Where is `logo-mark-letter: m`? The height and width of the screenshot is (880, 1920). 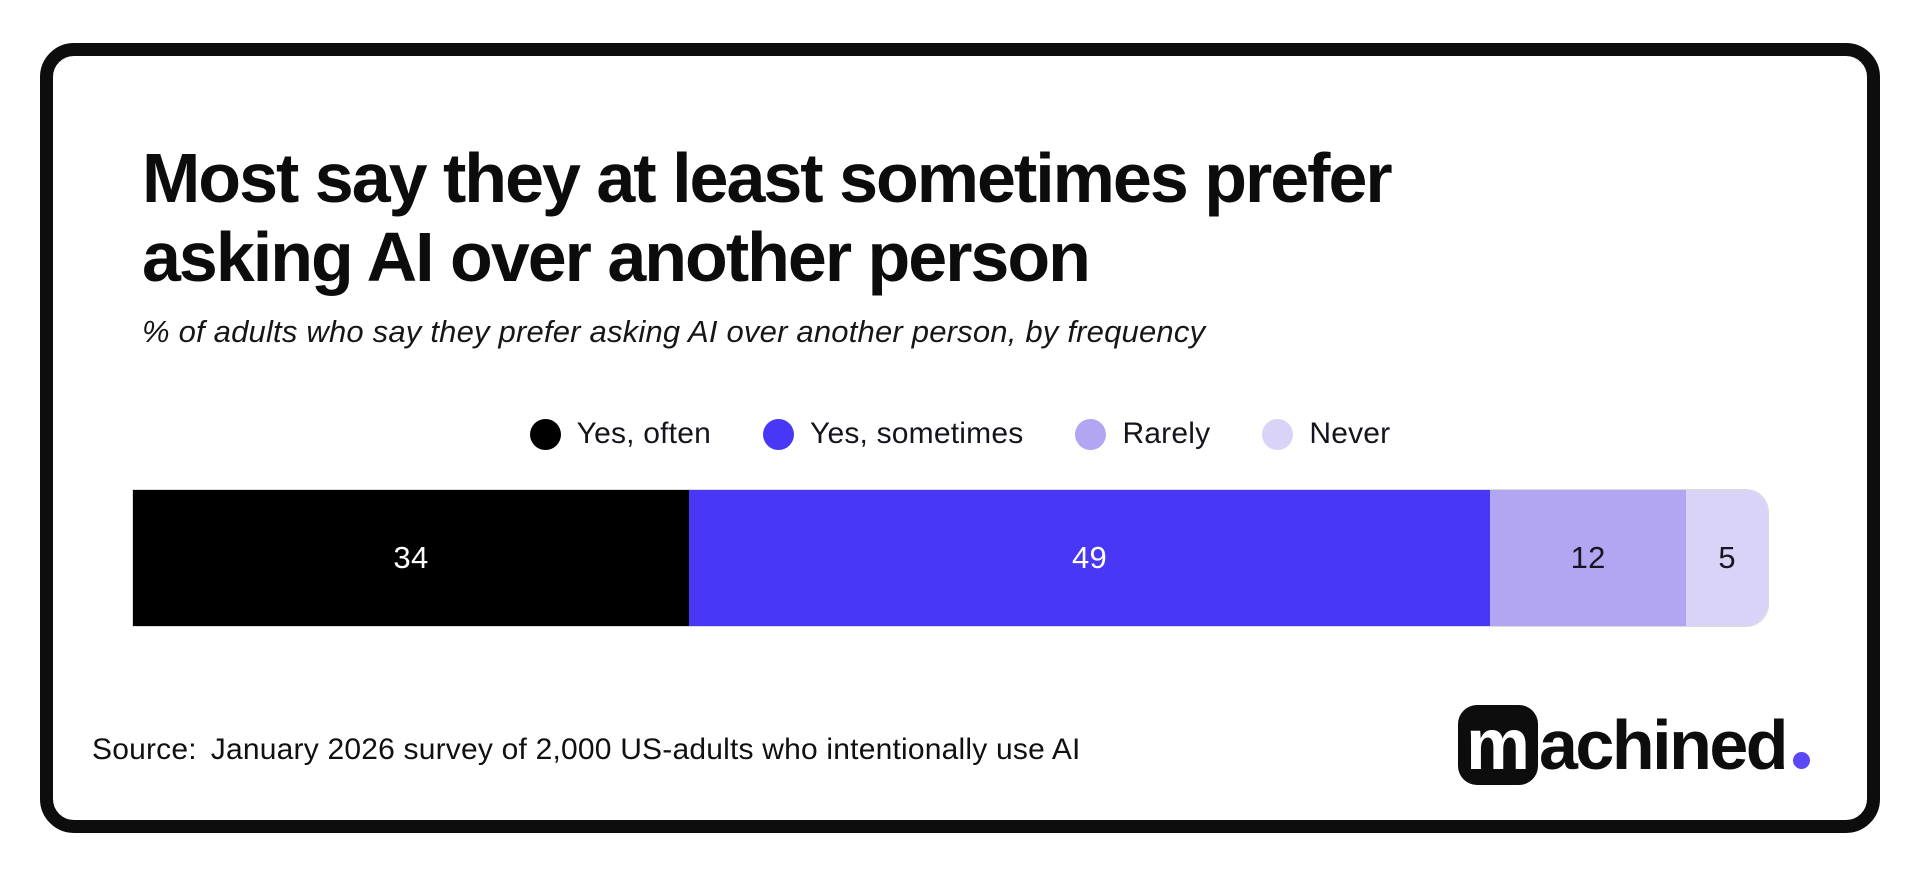 logo-mark-letter: m is located at coordinates (1498, 745).